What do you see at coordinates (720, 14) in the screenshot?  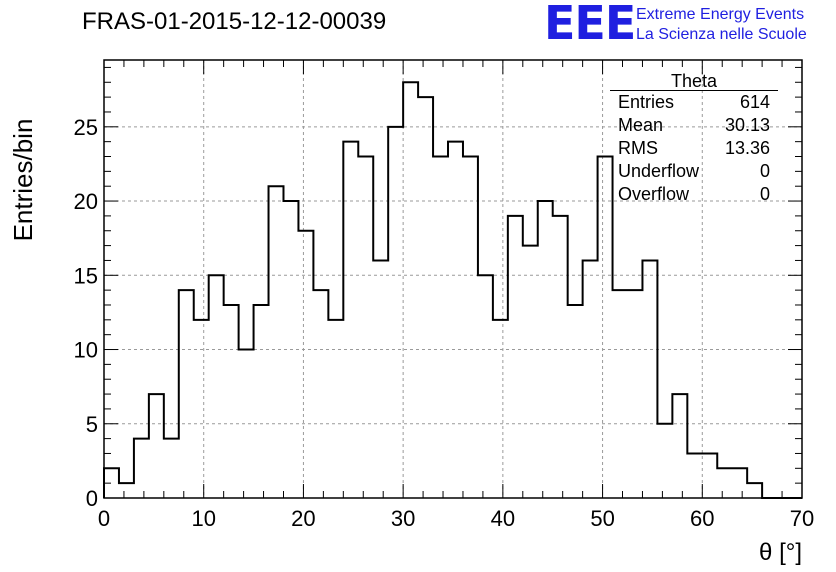 I see `logo-subtitle-1: Extreme Energy Events` at bounding box center [720, 14].